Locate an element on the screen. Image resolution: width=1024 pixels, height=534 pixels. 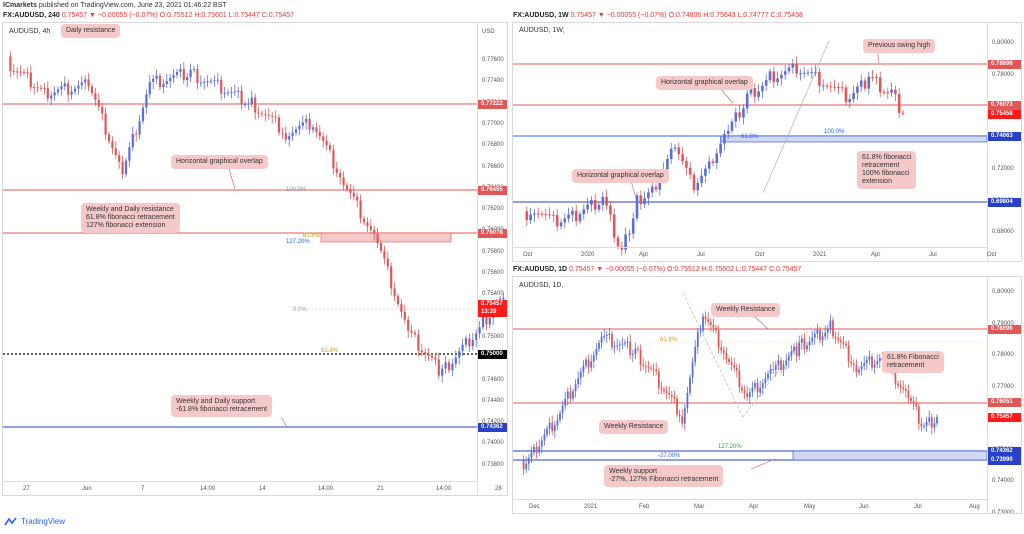
fib-100-label: 100.0% is located at coordinates (296, 190).